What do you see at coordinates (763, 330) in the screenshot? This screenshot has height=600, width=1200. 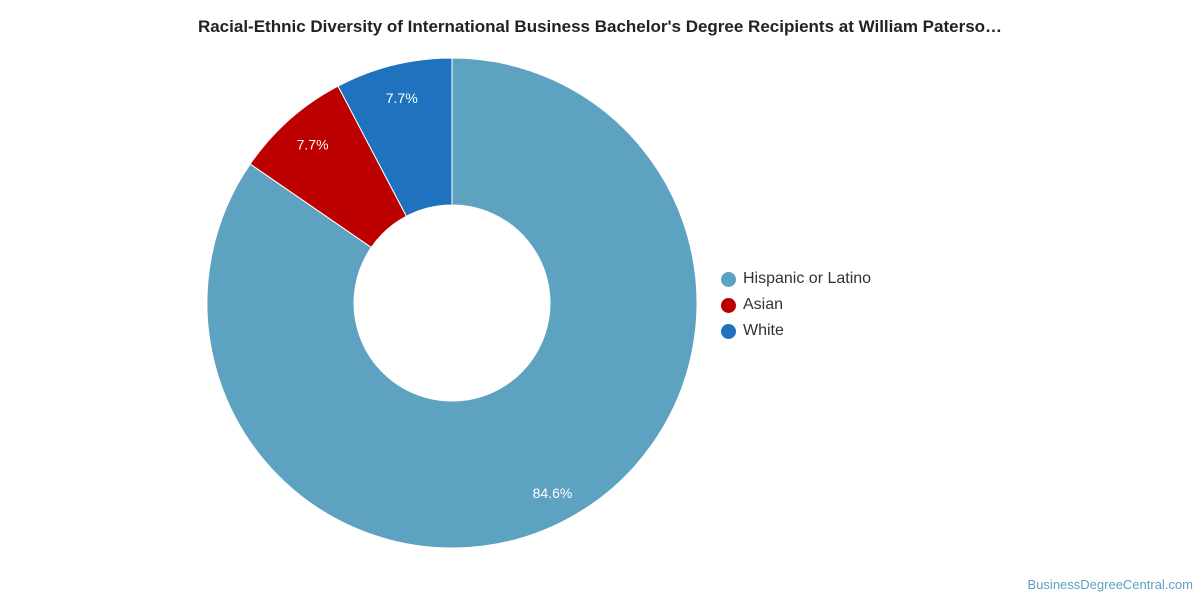 I see `legend-label: White` at bounding box center [763, 330].